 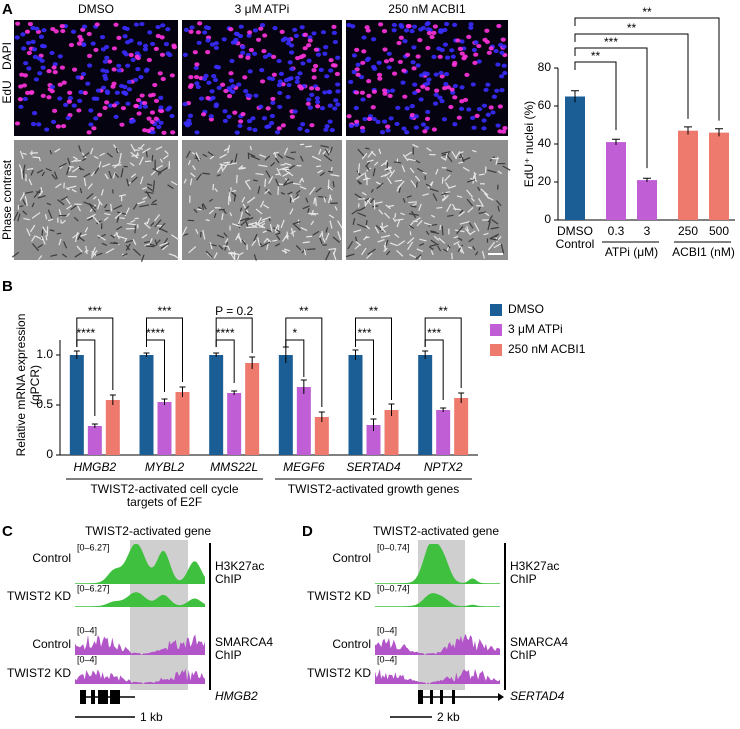 What do you see at coordinates (575, 231) in the screenshot?
I see `x-tick-label: DMSO` at bounding box center [575, 231].